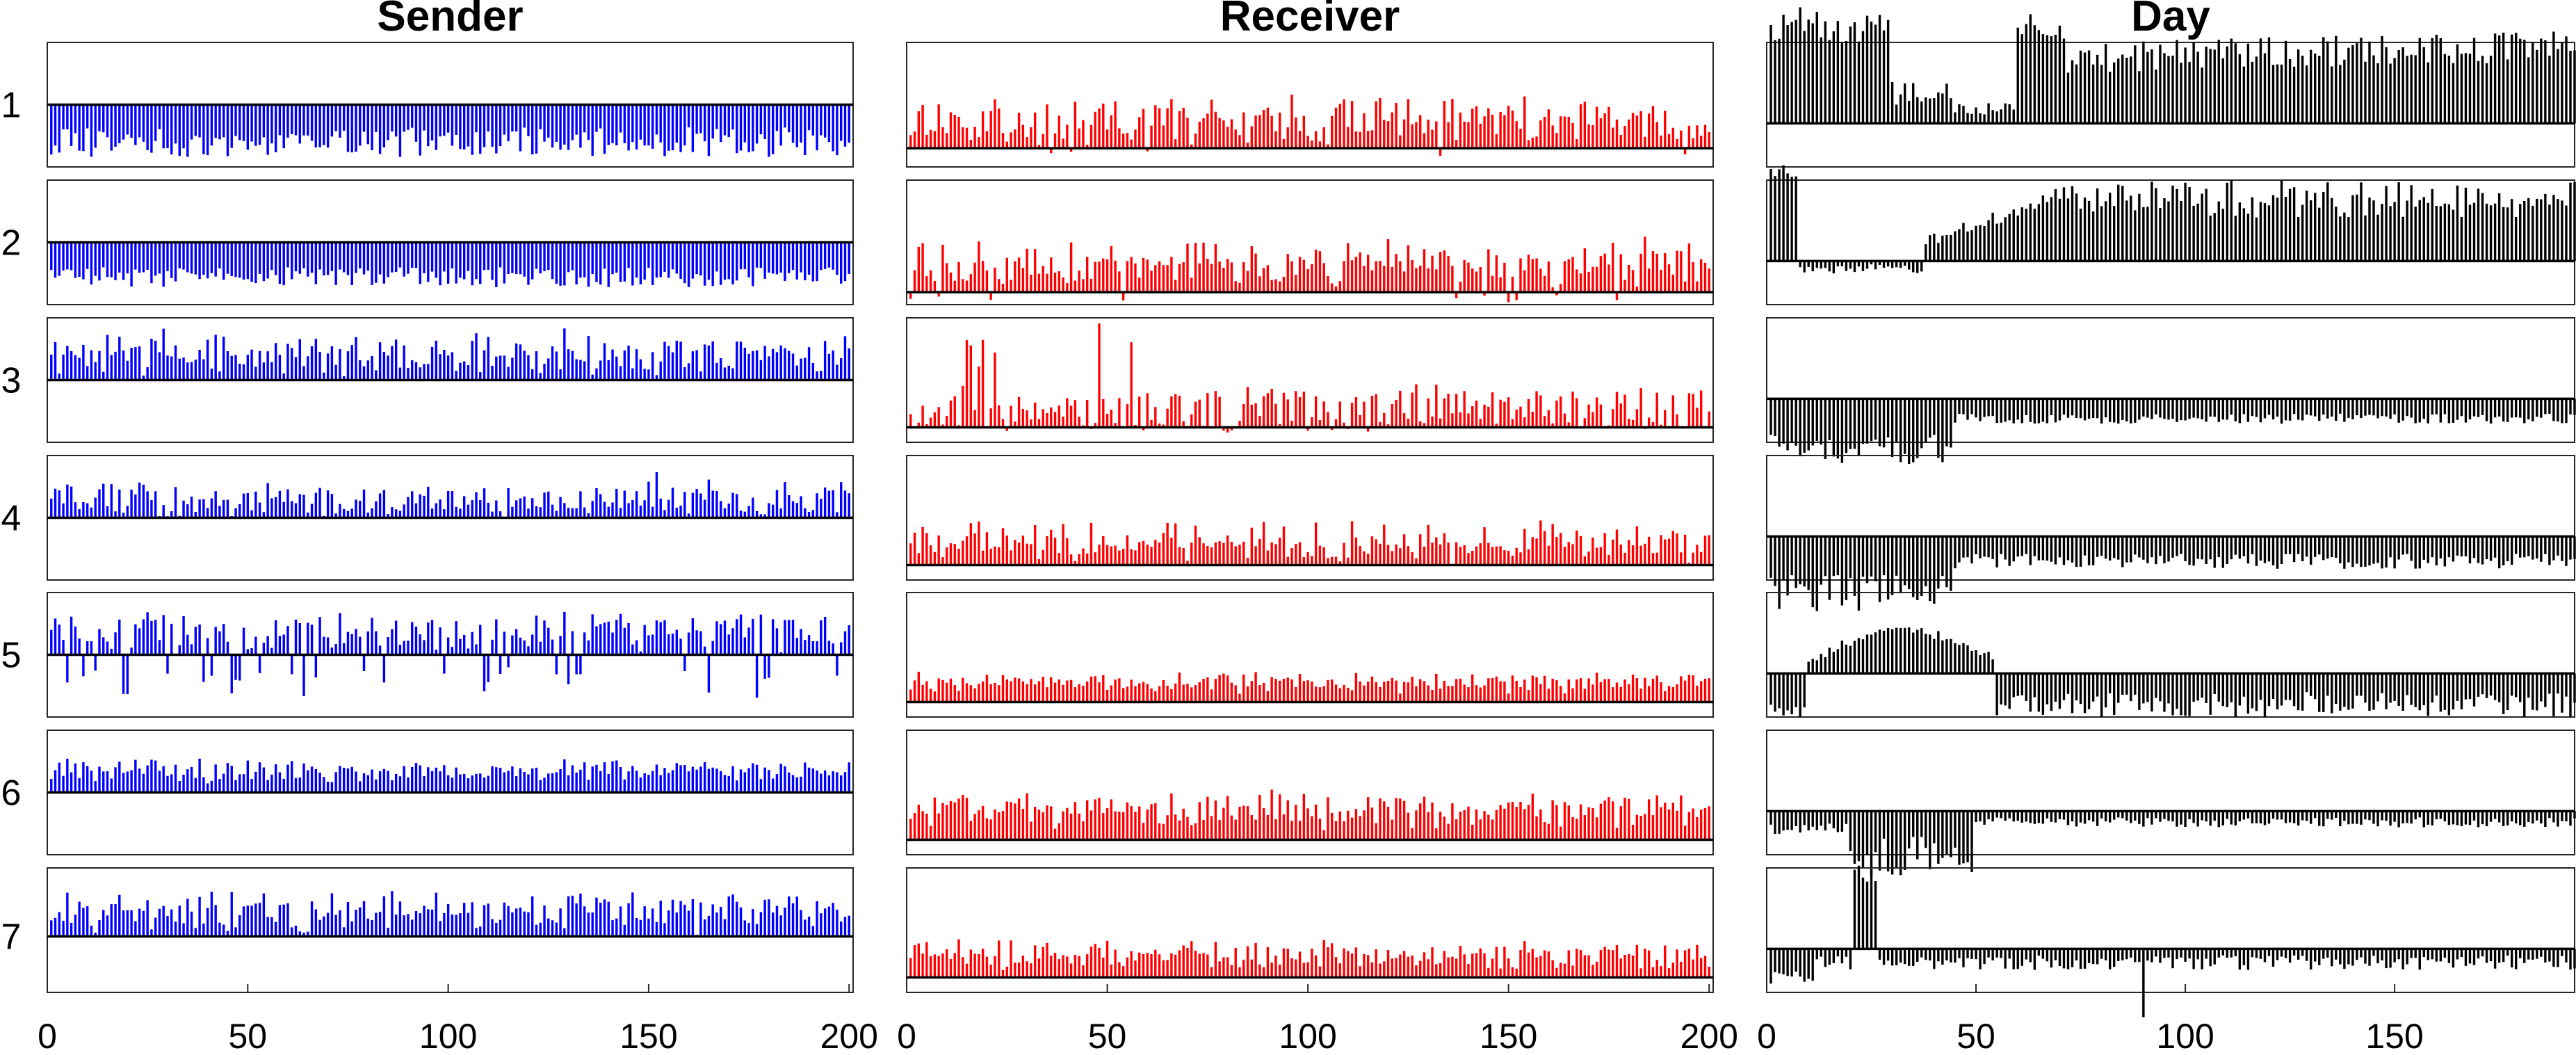 The width and height of the screenshot is (2576, 1055). I want to click on row-label-3: 3, so click(11, 381).